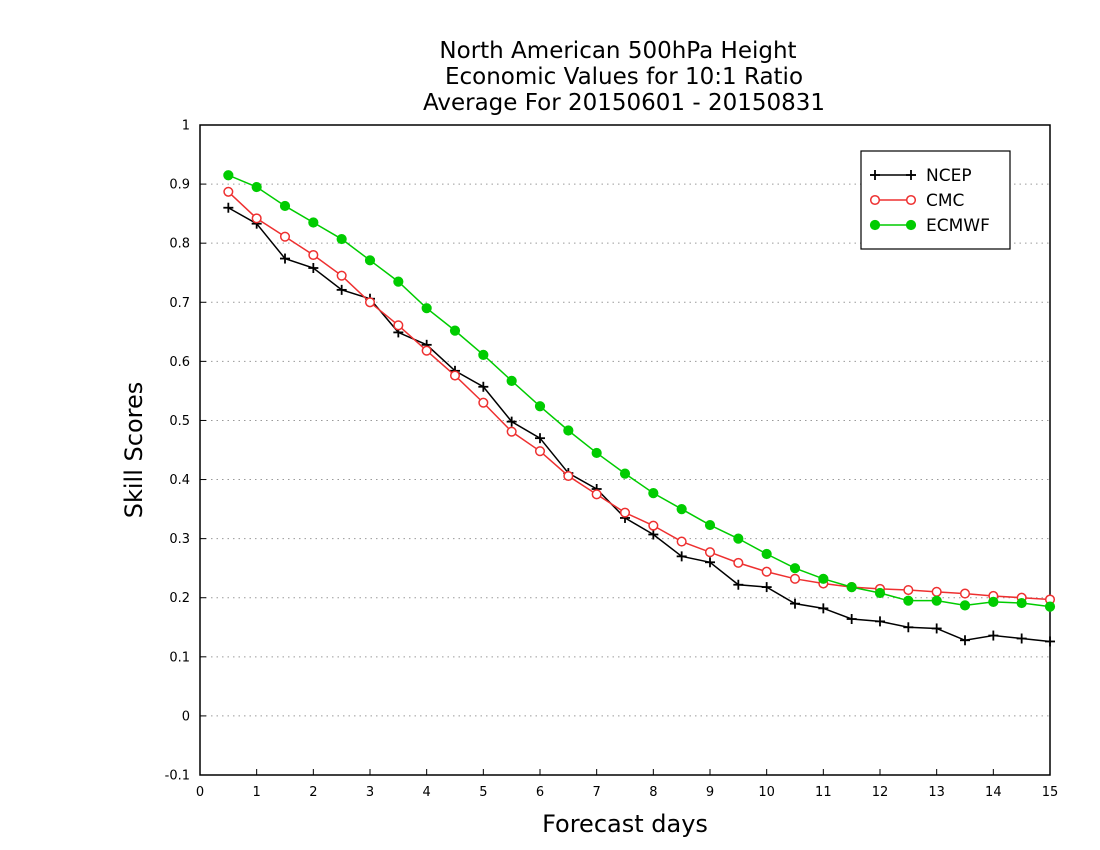 The width and height of the screenshot is (1100, 850). I want to click on legend-item-cmc: CMC, so click(916, 201).